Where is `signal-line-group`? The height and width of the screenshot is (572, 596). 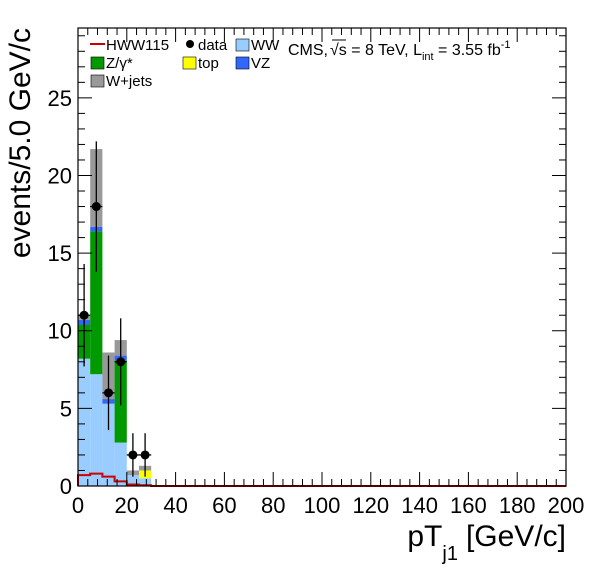 signal-line-group is located at coordinates (321, 479).